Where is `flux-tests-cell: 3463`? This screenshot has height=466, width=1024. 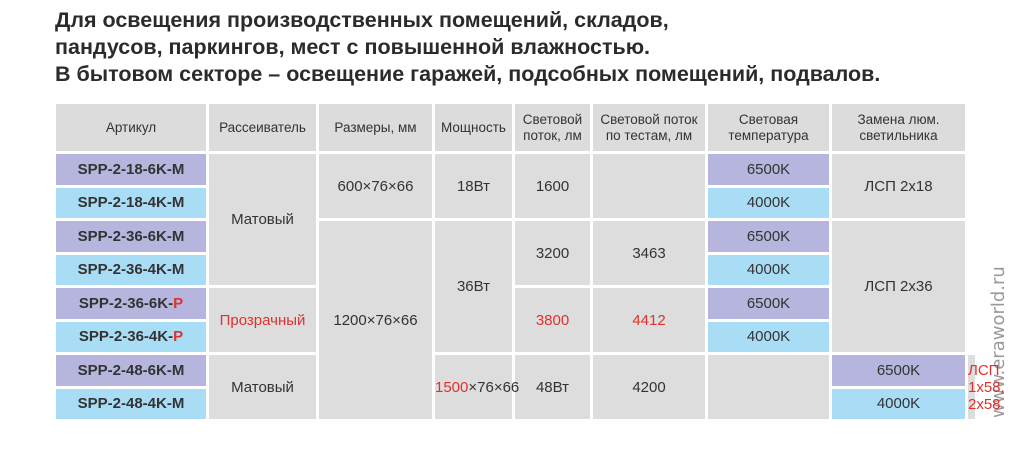
flux-tests-cell: 3463 is located at coordinates (649, 253).